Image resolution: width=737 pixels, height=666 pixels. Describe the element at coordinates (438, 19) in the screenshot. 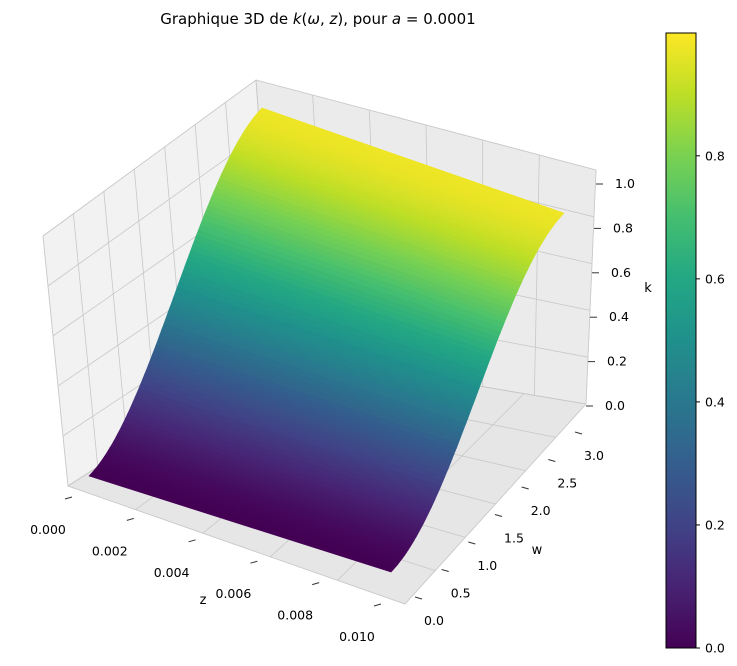

I see `title-part: = 0.0001` at that location.